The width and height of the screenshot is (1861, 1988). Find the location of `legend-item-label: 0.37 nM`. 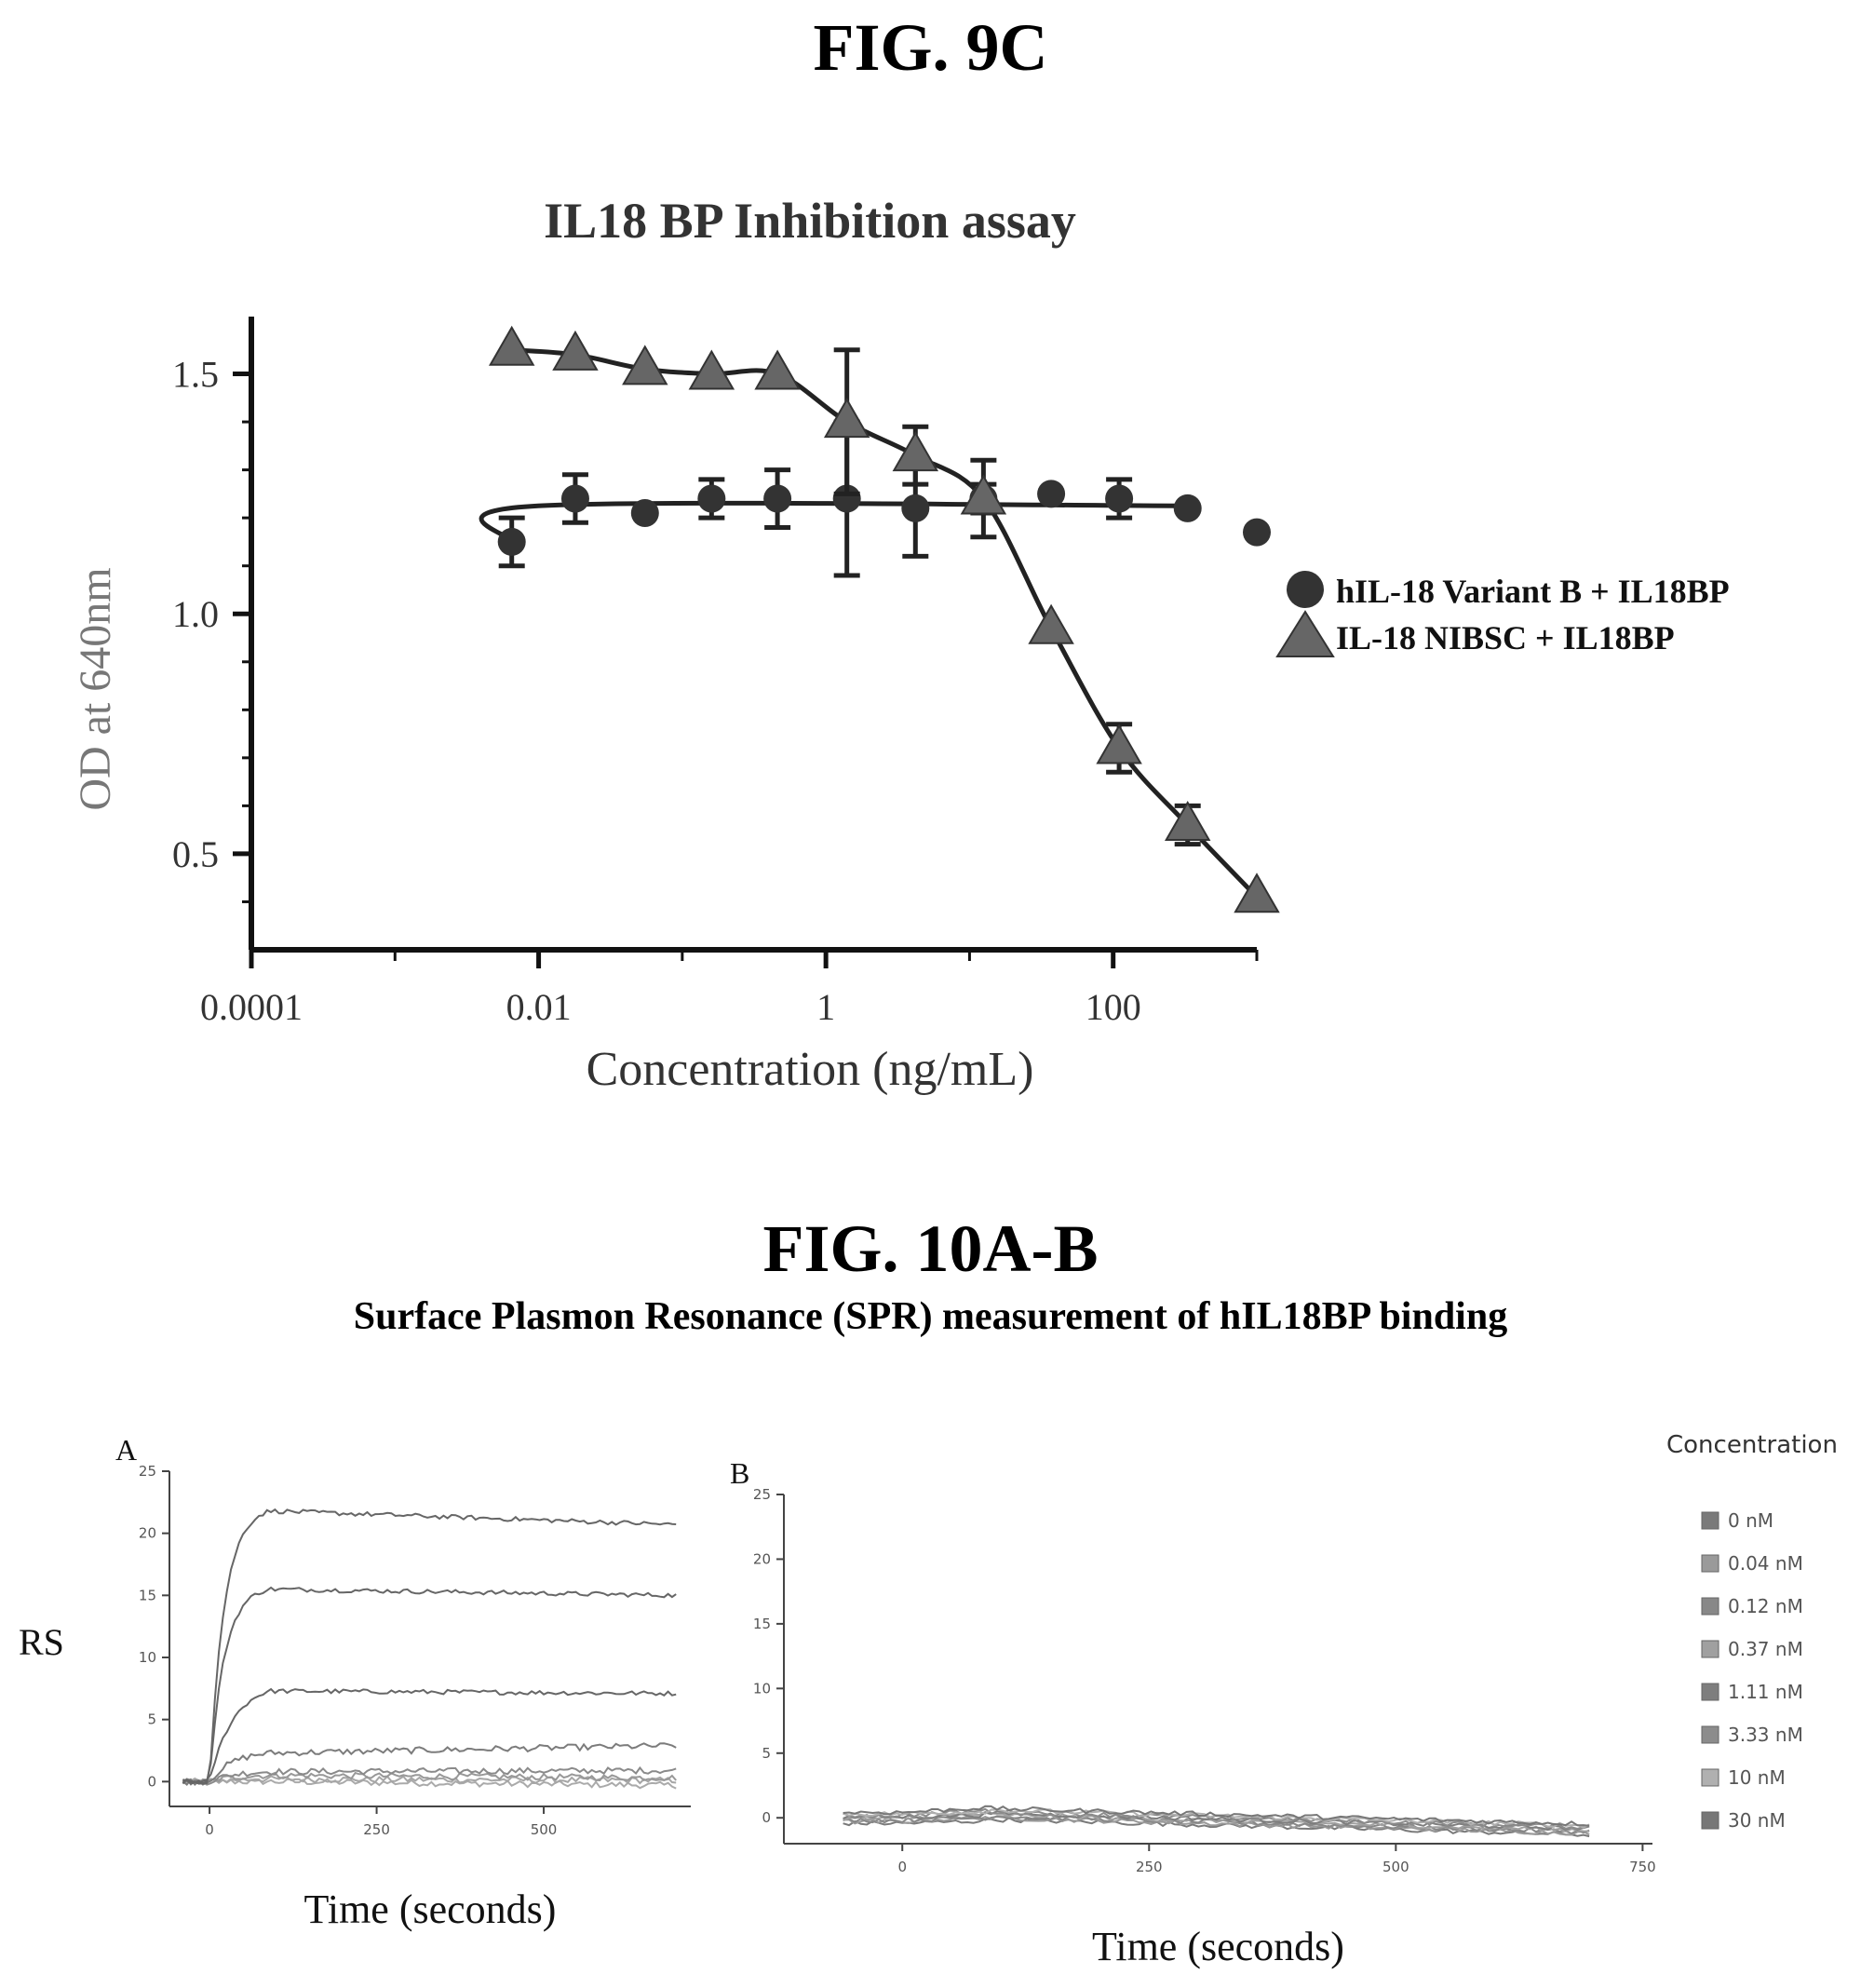

legend-item-label: 0.37 nM is located at coordinates (1765, 1649).